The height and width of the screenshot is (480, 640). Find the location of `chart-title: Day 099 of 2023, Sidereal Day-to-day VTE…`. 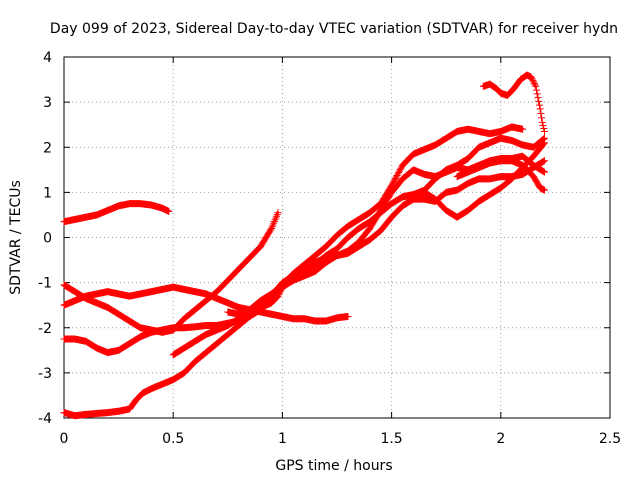

chart-title: Day 099 of 2023, Sidereal Day-to-day VTE… is located at coordinates (334, 29).